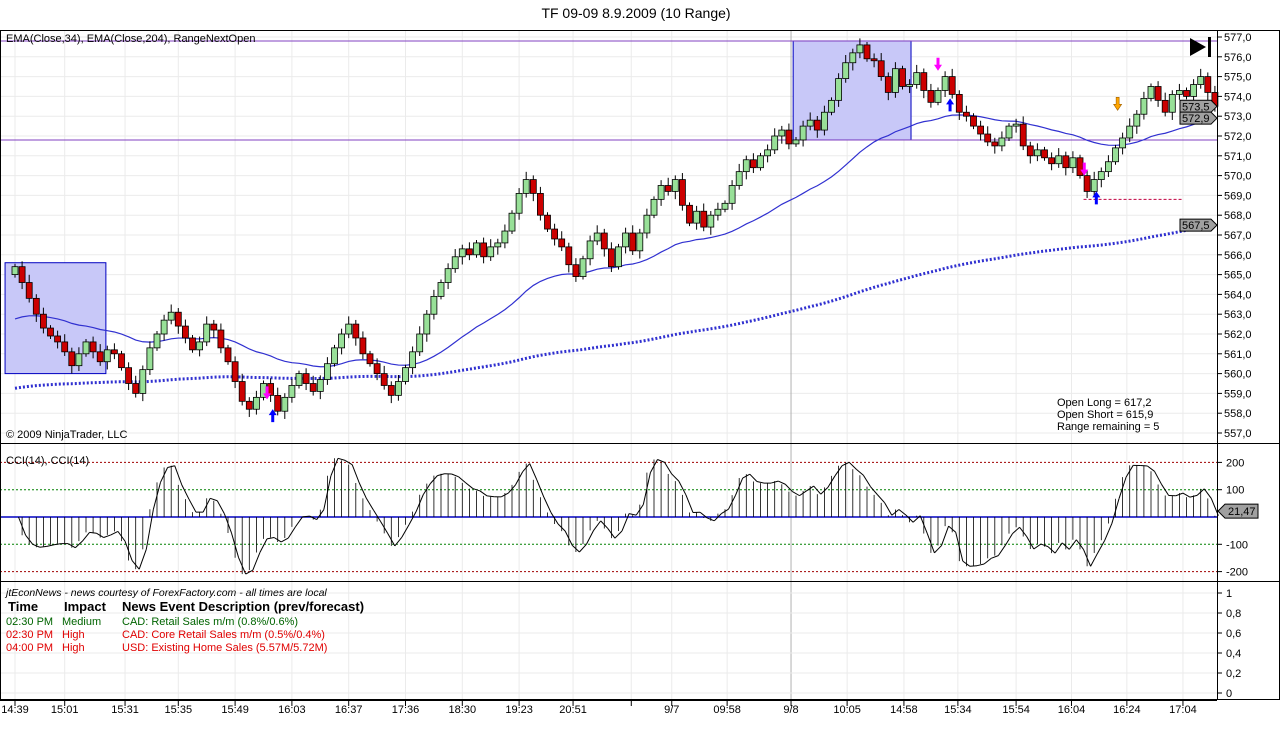 This screenshot has height=740, width=1280. I want to click on time-tick-label: 16:24, so click(1127, 710).